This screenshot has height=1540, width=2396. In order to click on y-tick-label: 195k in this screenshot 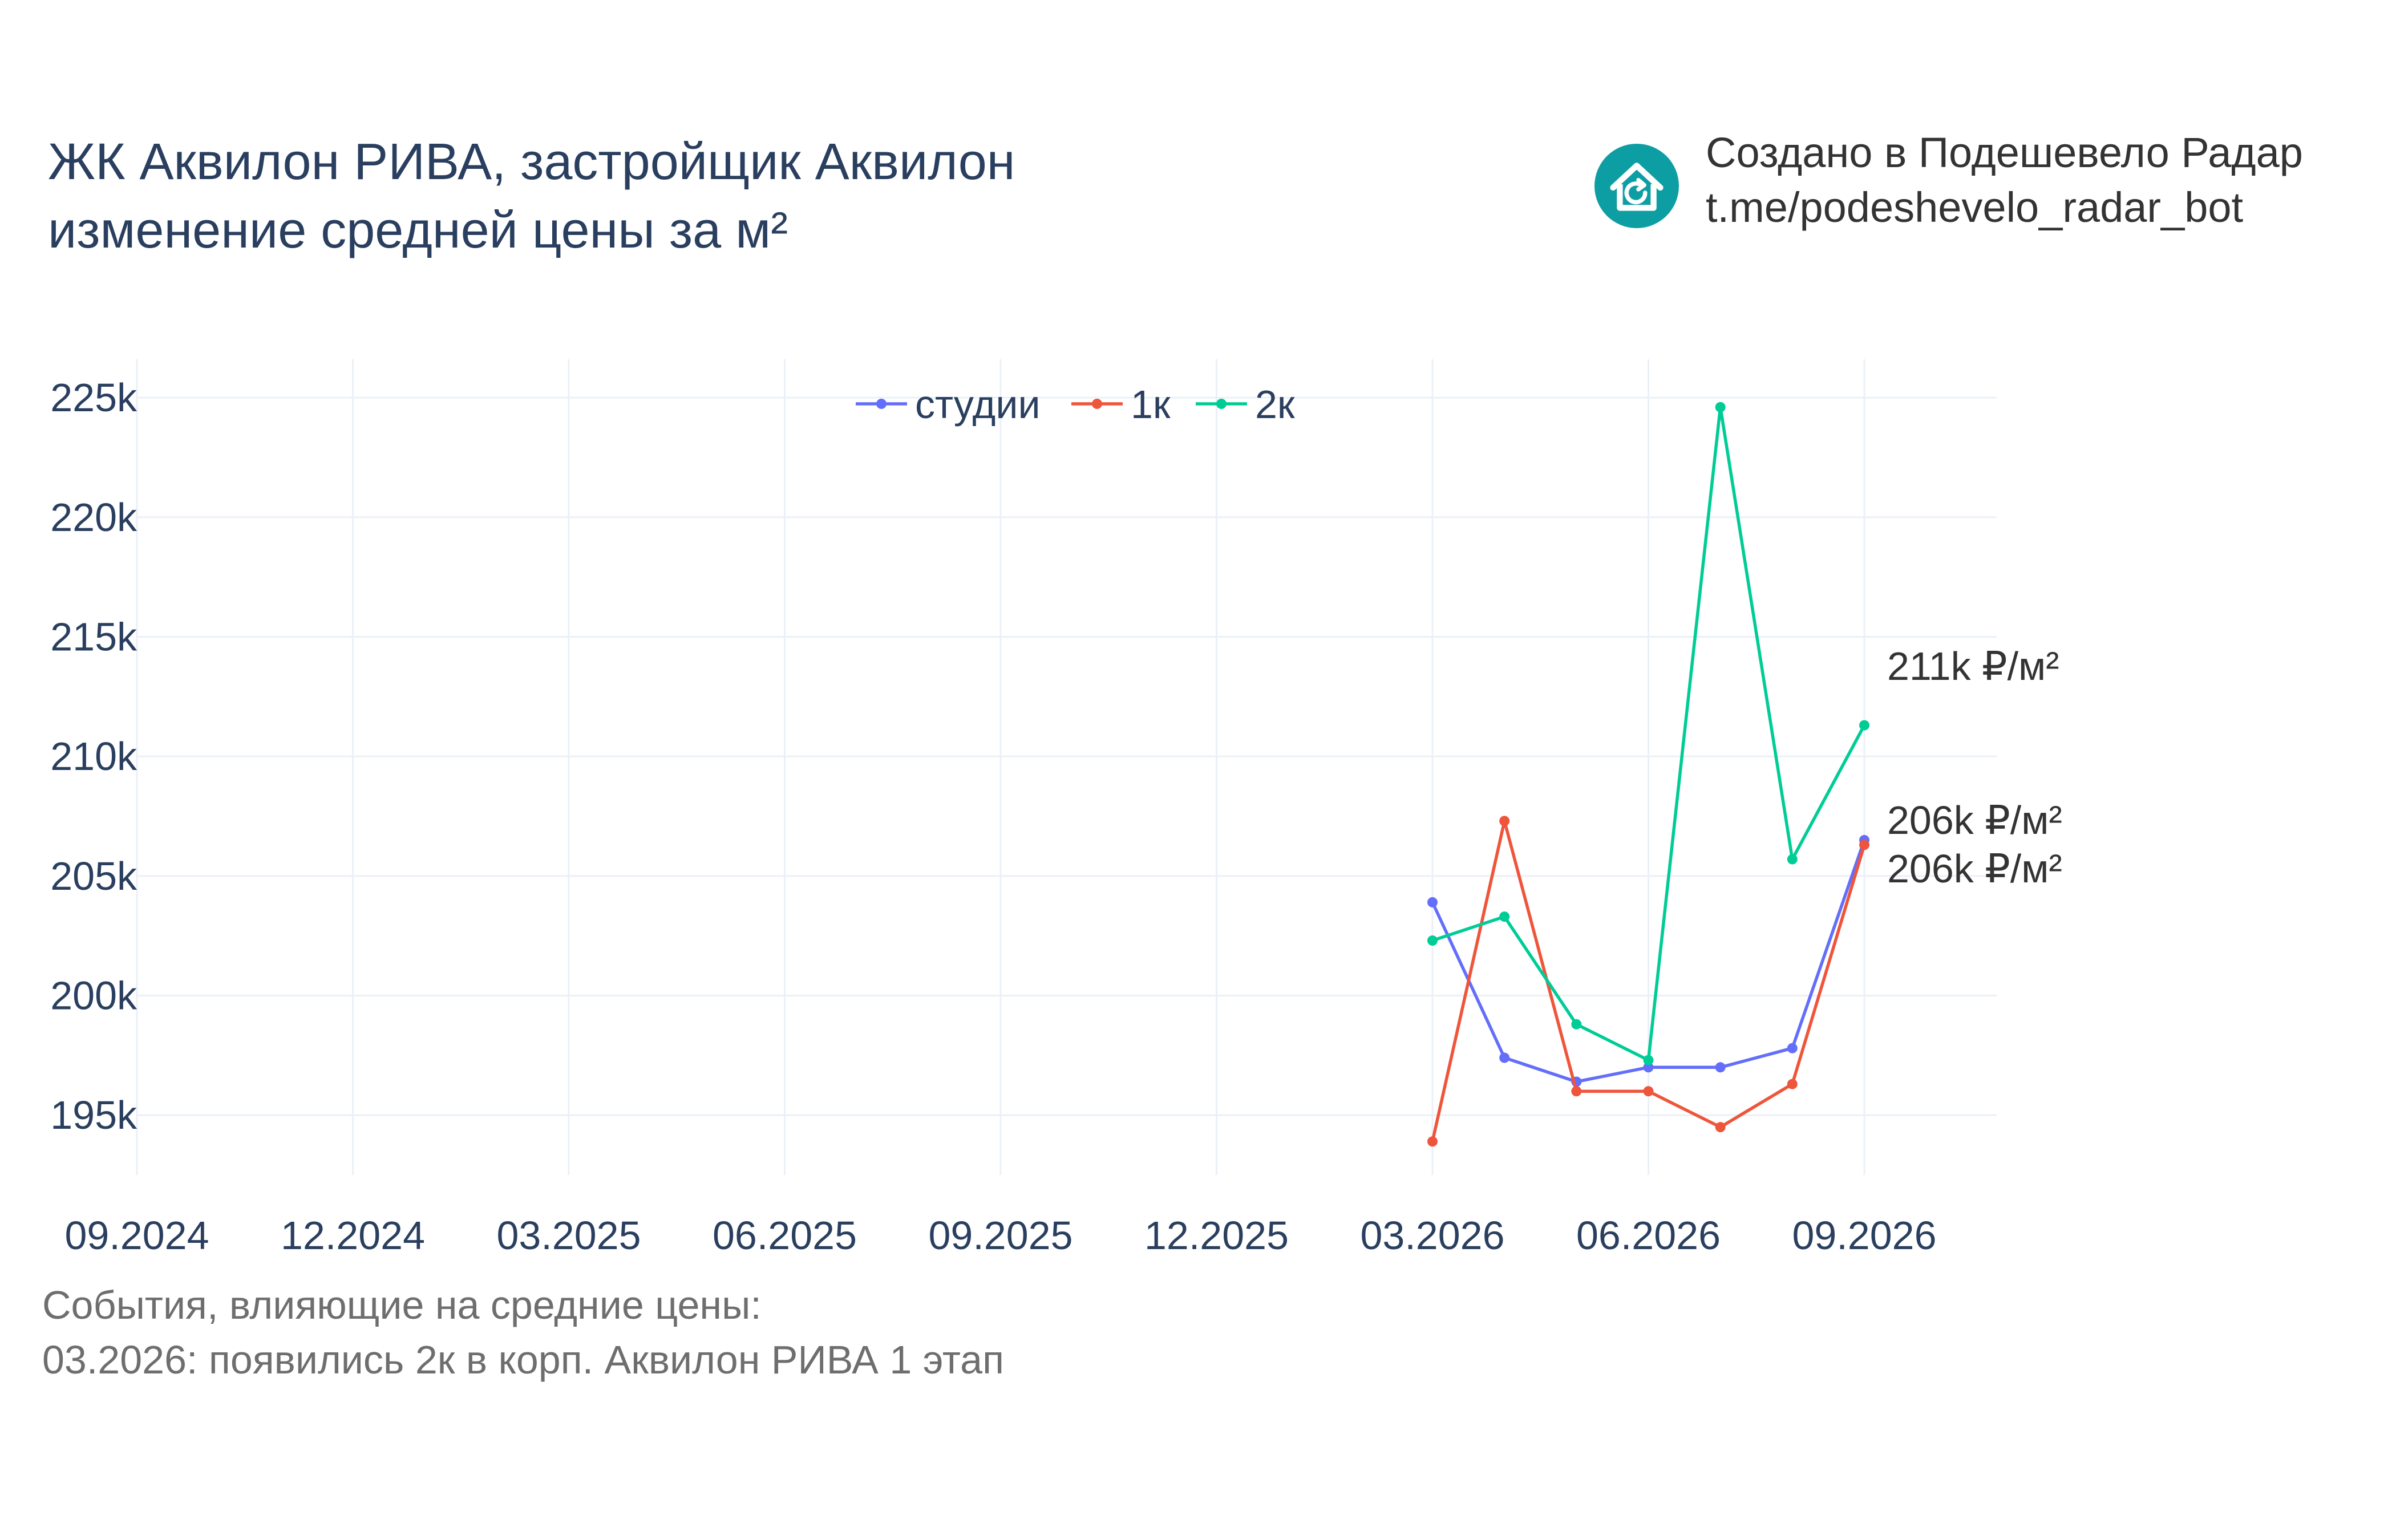, I will do `click(93, 1115)`.